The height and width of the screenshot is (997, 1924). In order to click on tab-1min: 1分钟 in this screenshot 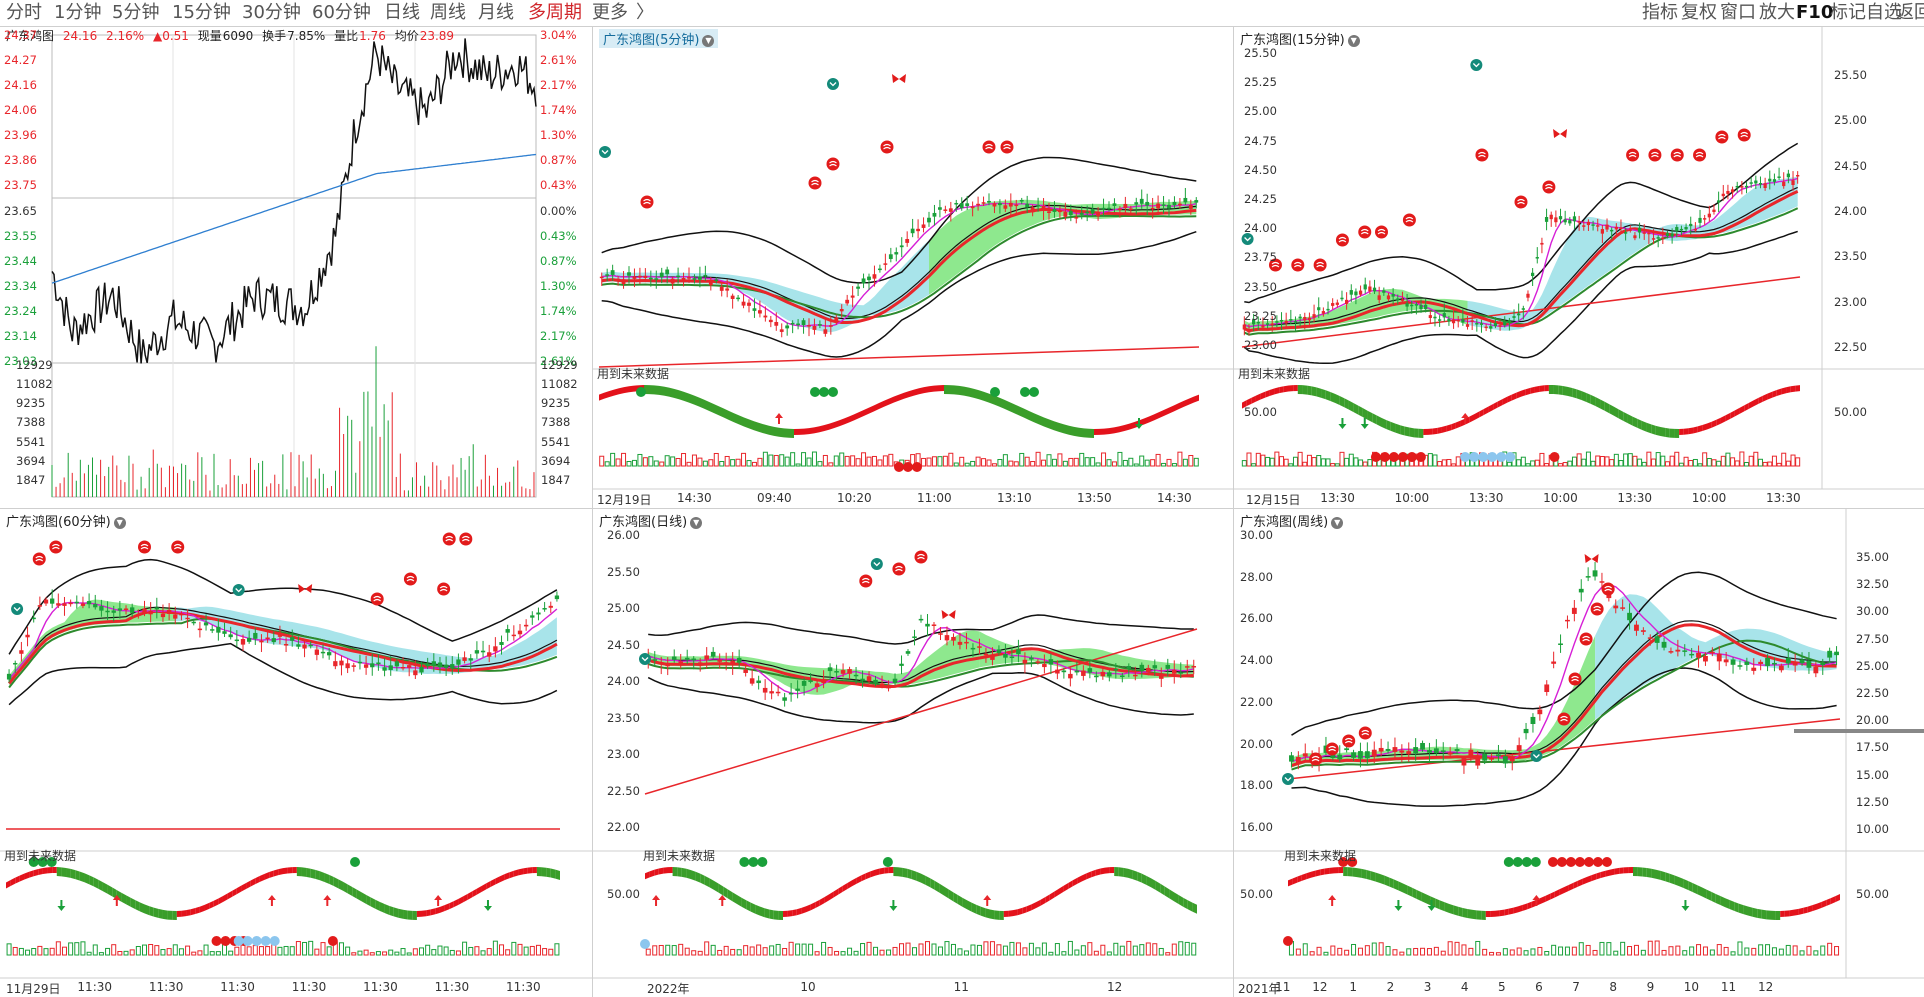, I will do `click(78, 12)`.